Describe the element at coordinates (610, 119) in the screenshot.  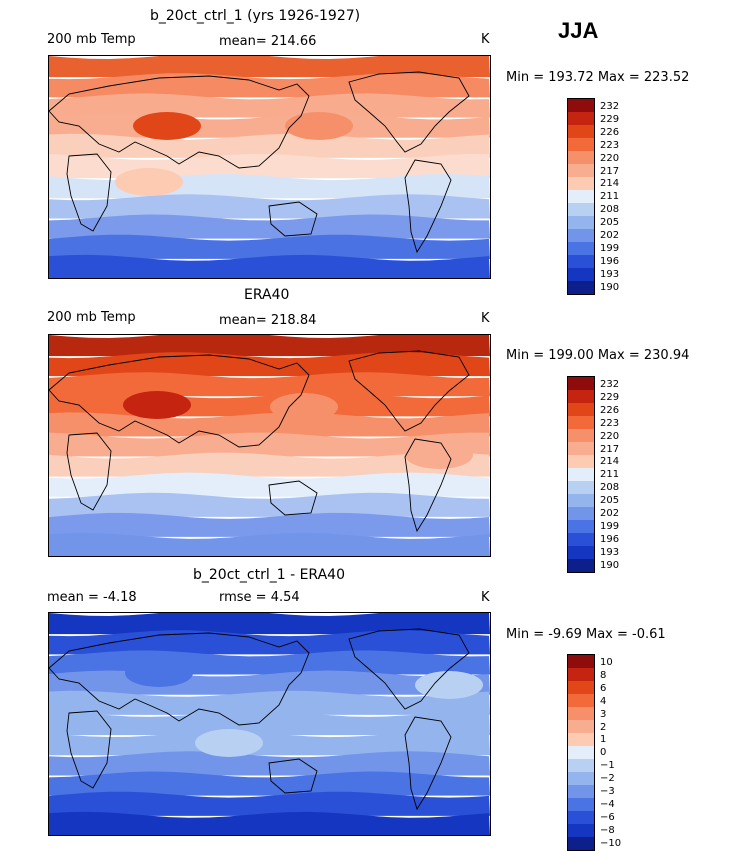
I see `colorbar-level-label: 229` at that location.